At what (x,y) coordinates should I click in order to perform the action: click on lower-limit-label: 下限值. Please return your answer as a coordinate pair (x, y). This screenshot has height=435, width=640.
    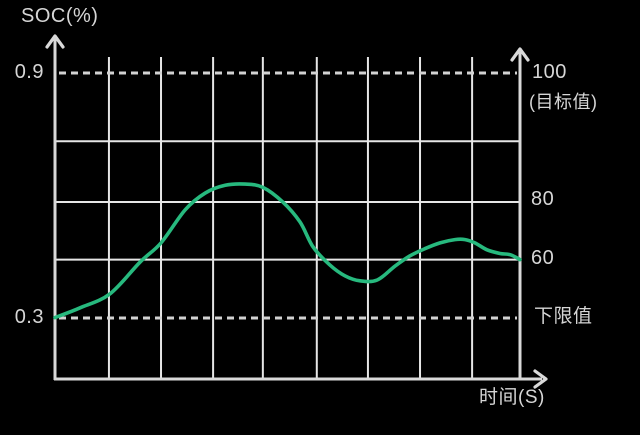
    Looking at the image, I should click on (563, 316).